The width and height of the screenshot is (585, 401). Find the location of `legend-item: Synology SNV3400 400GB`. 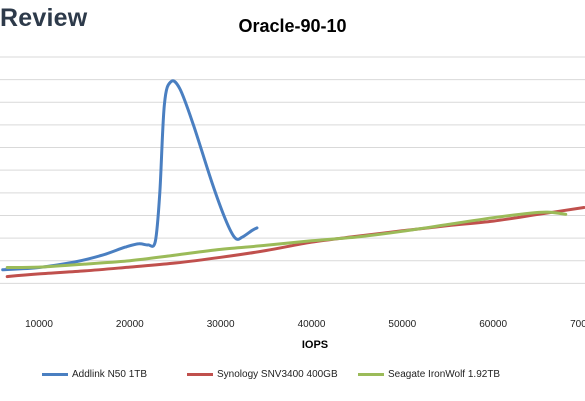

legend-item: Synology SNV3400 400GB is located at coordinates (262, 374).